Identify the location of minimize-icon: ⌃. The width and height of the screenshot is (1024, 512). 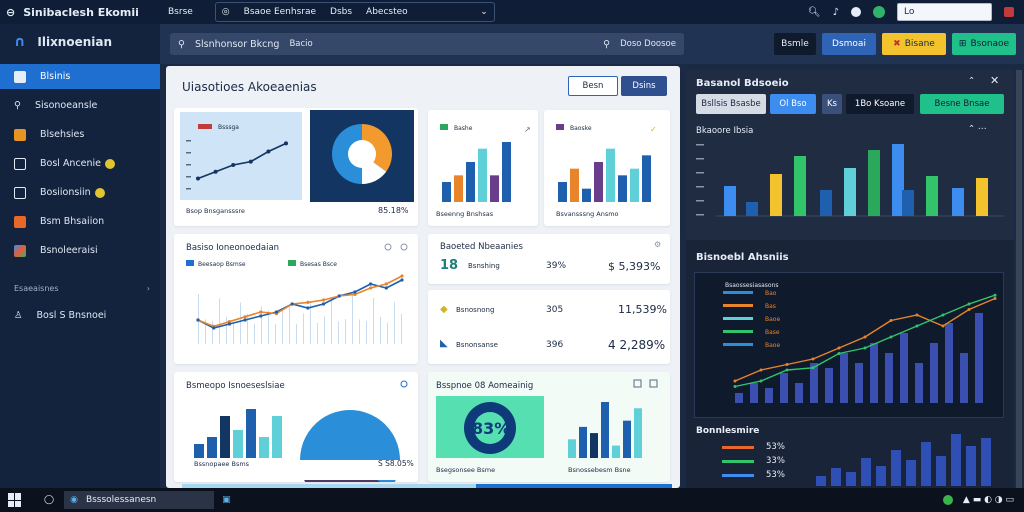
(972, 81).